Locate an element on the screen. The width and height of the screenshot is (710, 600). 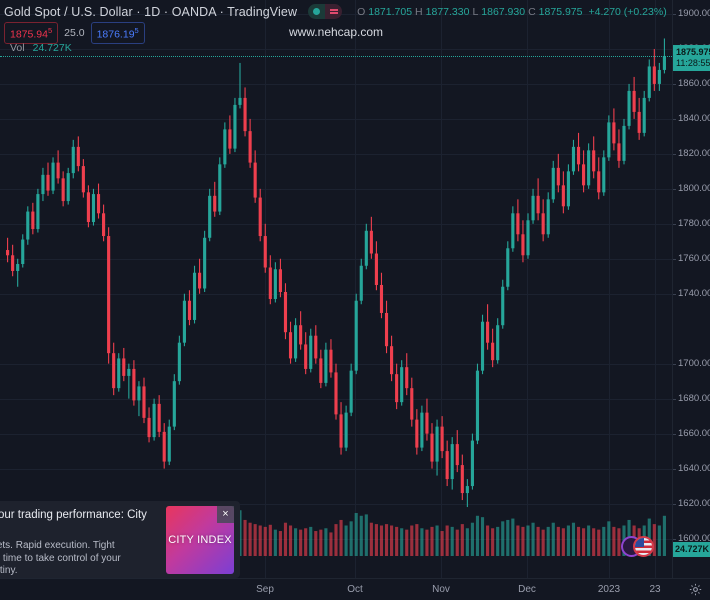
event-flag-markers is located at coordinates (642, 547).